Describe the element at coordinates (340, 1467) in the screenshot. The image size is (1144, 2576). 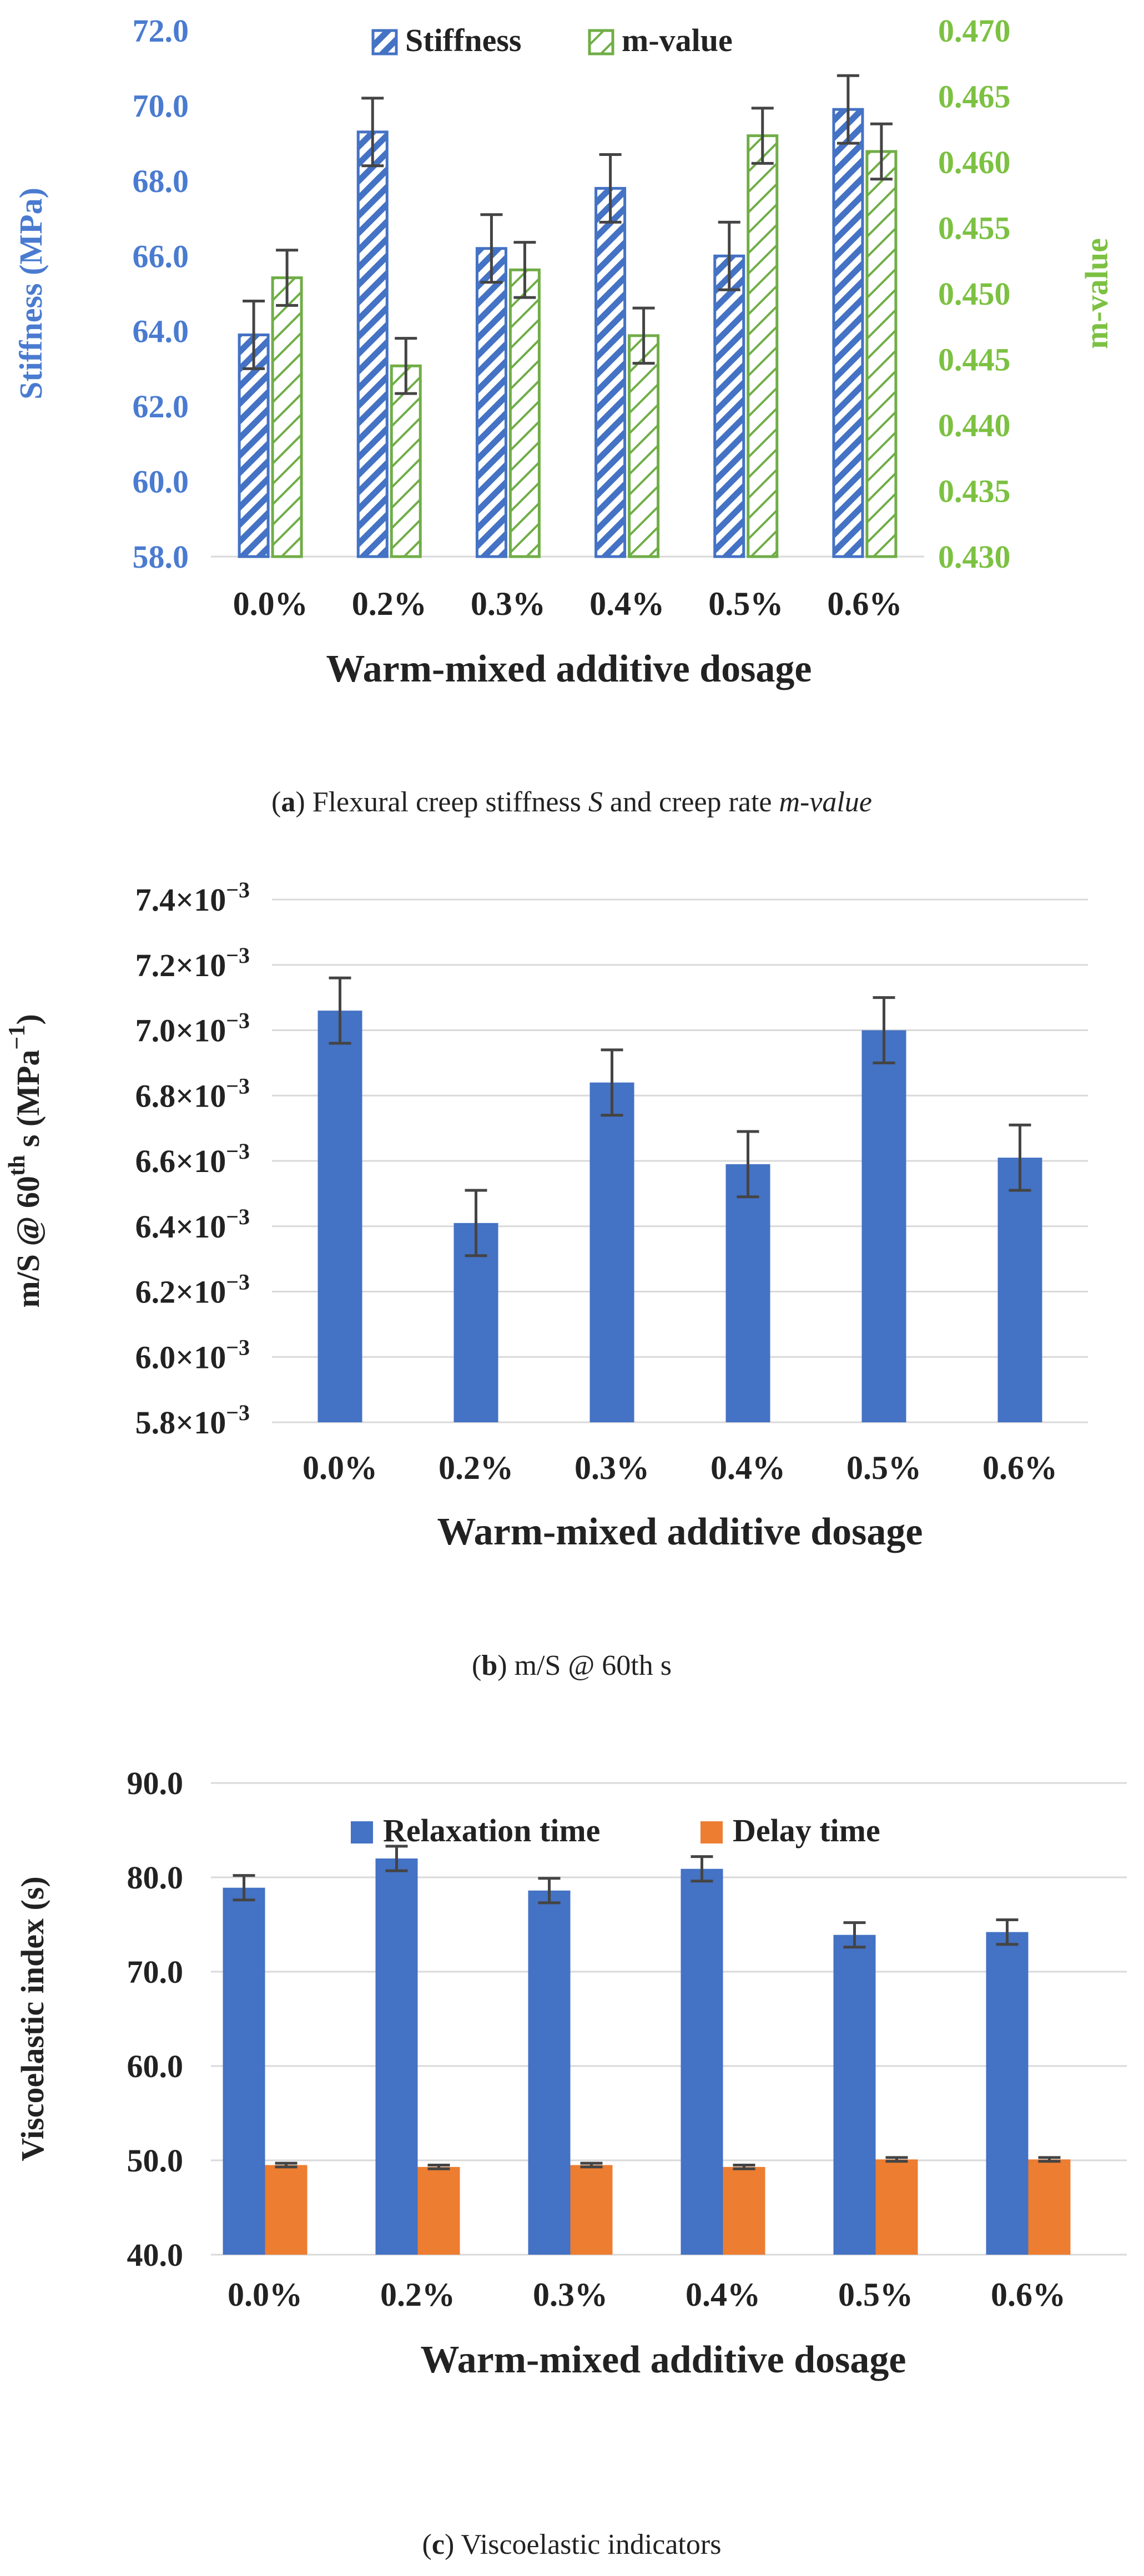
I see `chart-b-xtick: 0.0%` at that location.